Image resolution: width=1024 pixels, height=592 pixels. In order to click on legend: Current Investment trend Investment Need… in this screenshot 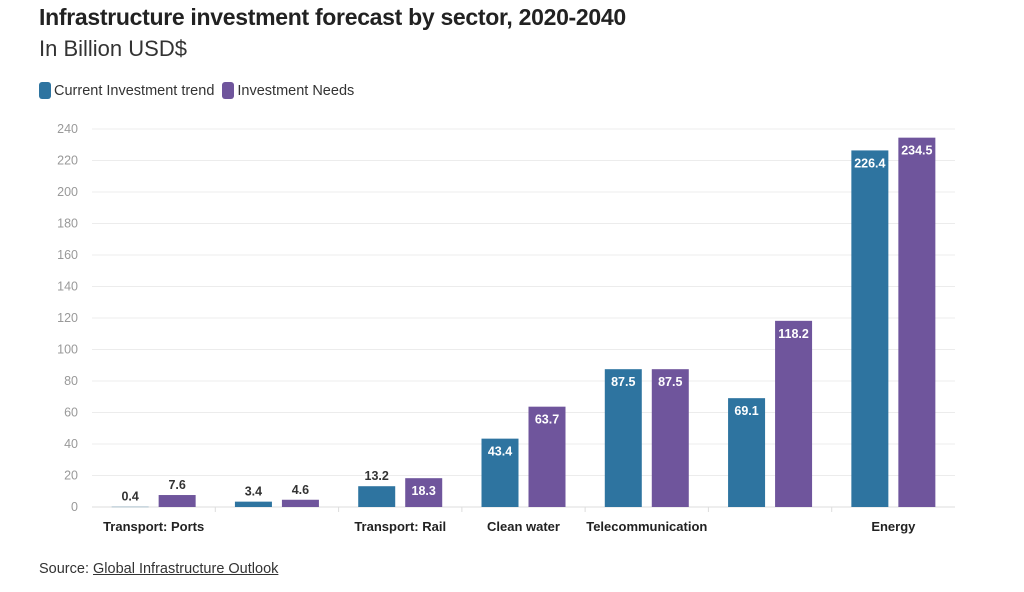, I will do `click(196, 90)`.